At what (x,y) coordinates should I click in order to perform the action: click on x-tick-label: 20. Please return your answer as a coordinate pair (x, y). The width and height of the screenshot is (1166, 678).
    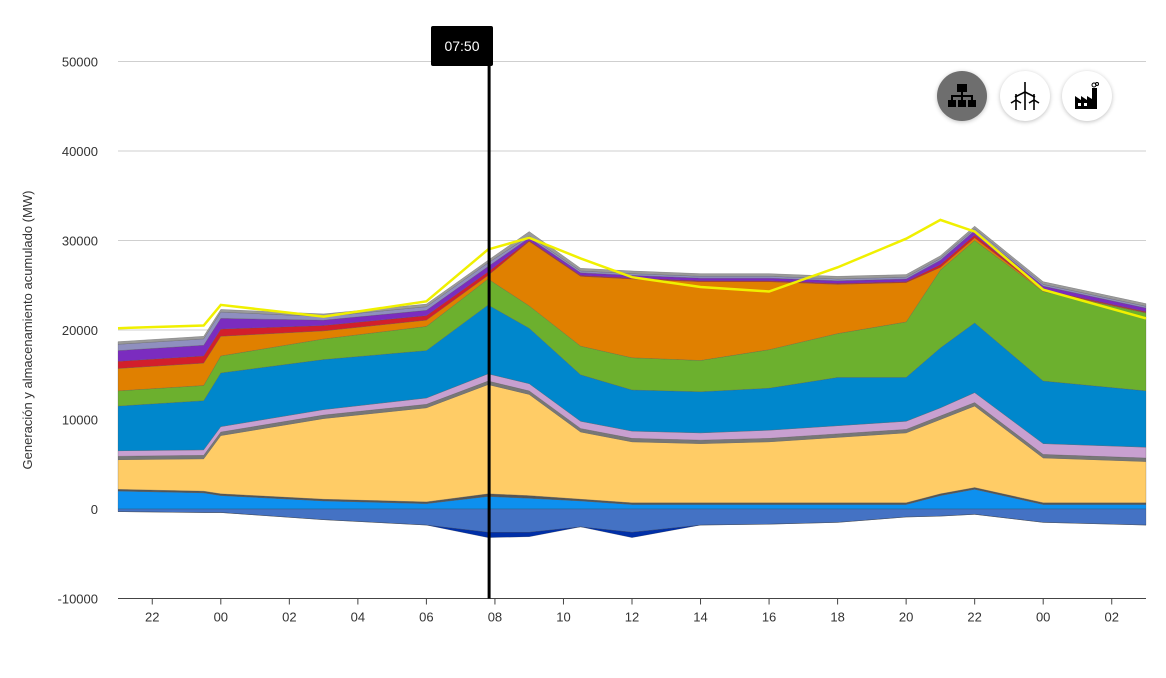
    Looking at the image, I should click on (906, 617).